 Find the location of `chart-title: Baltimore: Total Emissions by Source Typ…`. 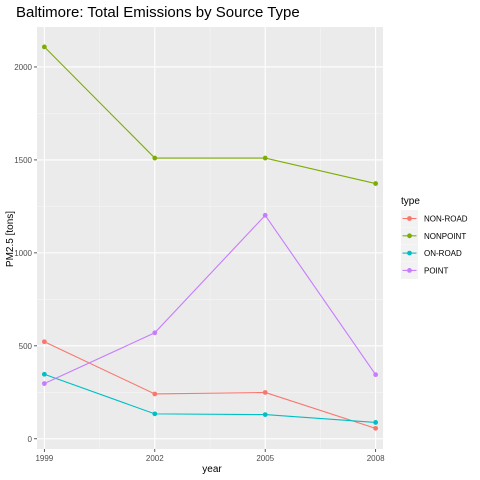

chart-title: Baltimore: Total Emissions by Source Typ… is located at coordinates (158, 12).